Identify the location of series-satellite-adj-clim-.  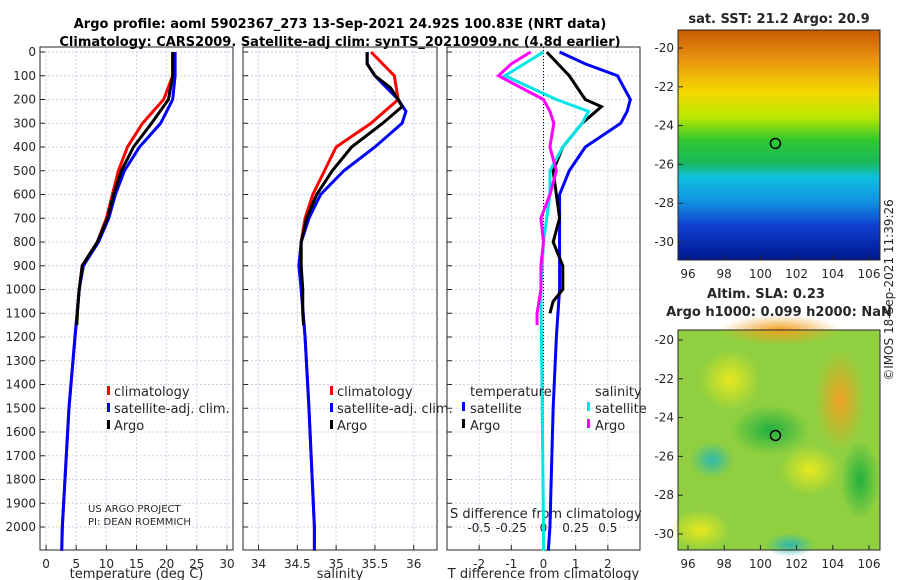
(352, 301).